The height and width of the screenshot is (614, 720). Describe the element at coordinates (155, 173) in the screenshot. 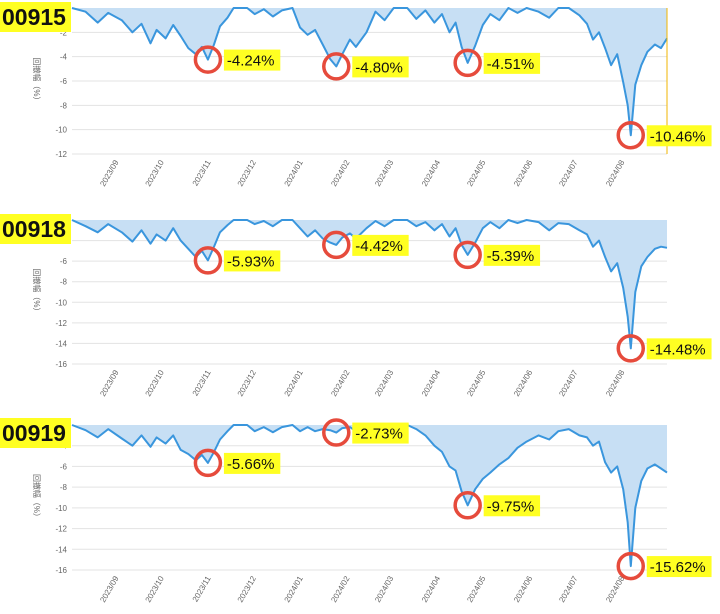

I see `x-tick-label: 2023/10` at that location.